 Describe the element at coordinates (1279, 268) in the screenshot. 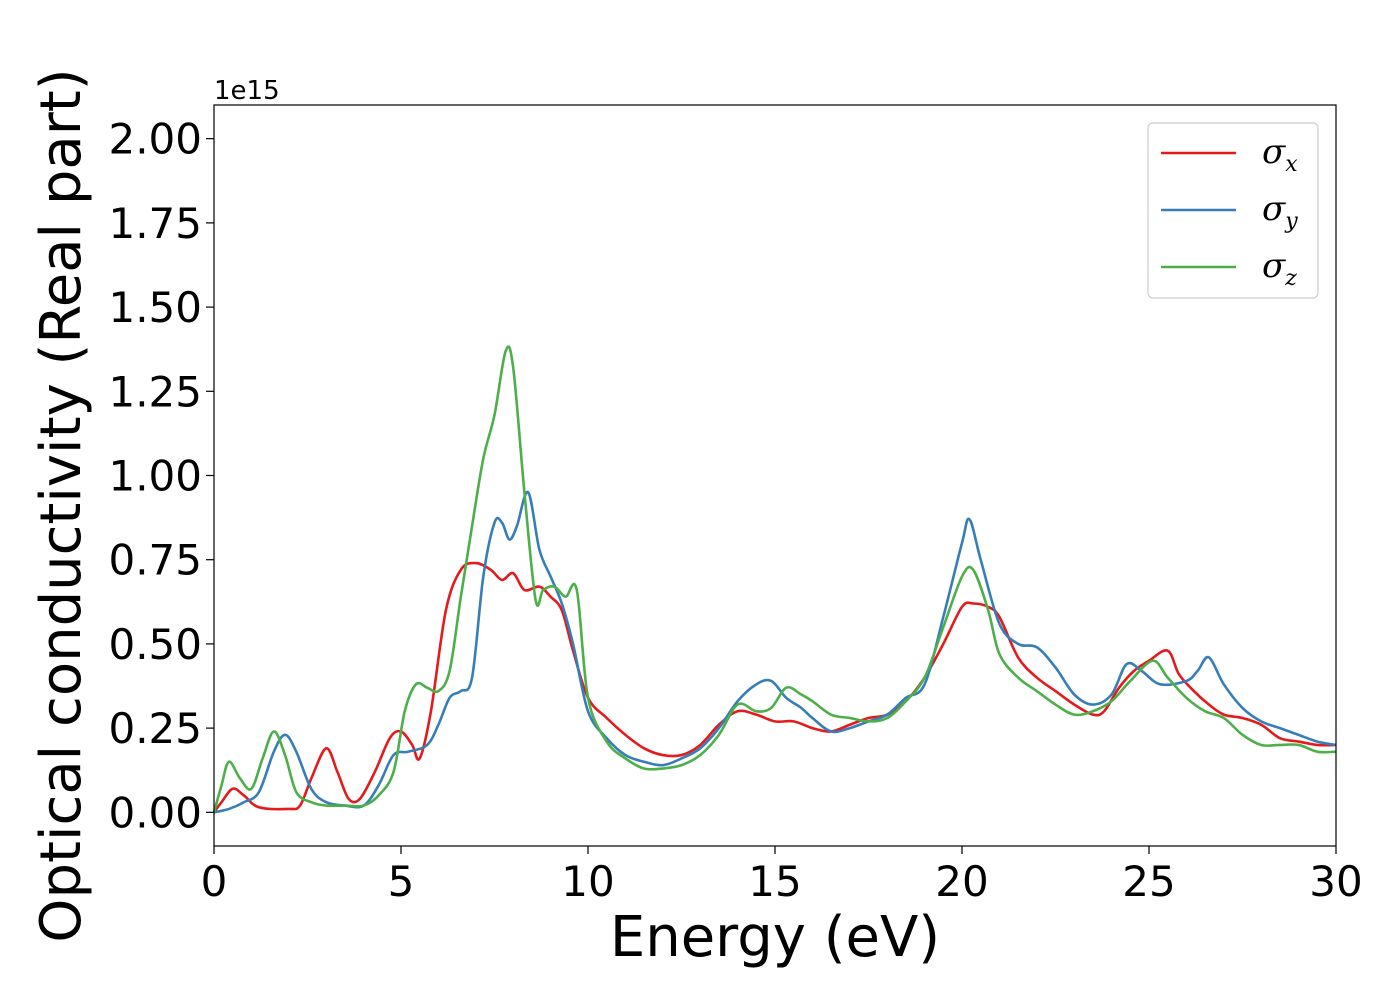

I see `legend-label: σz` at that location.